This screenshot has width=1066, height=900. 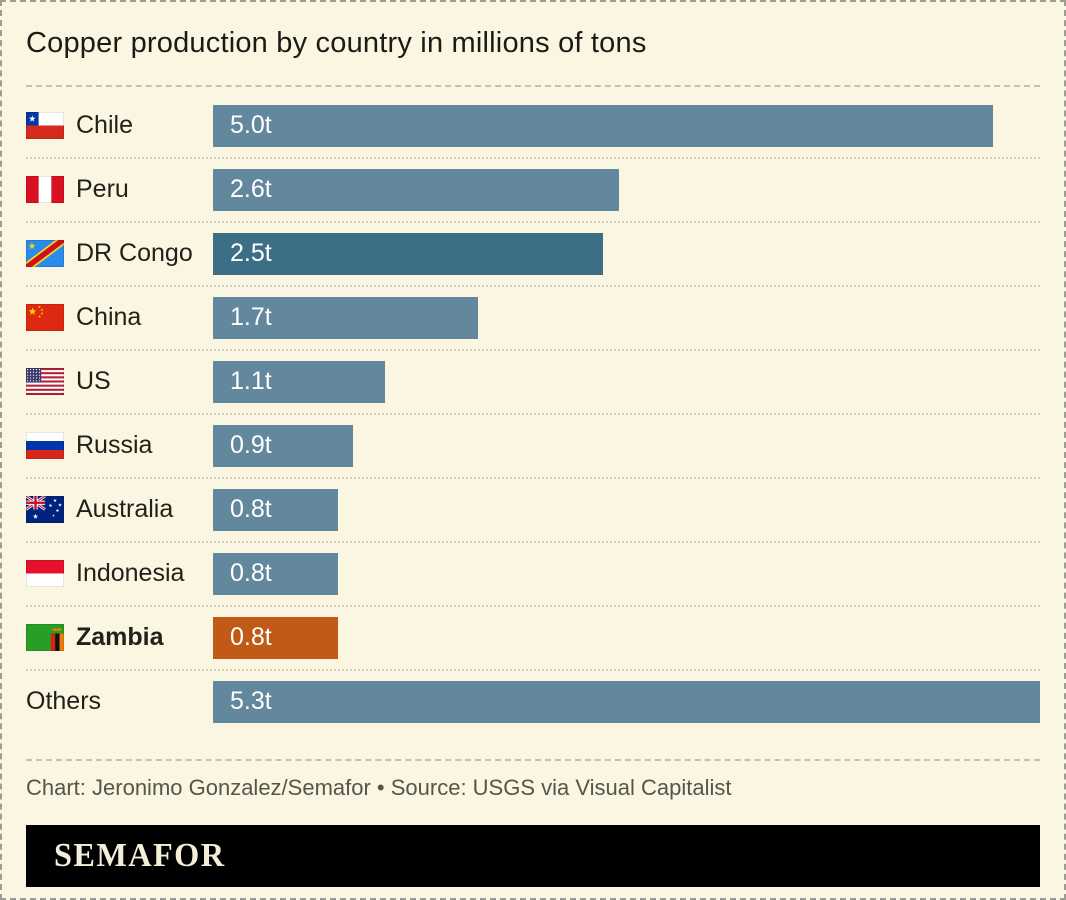 I want to click on row-label-cell: Australia, so click(x=119, y=509).